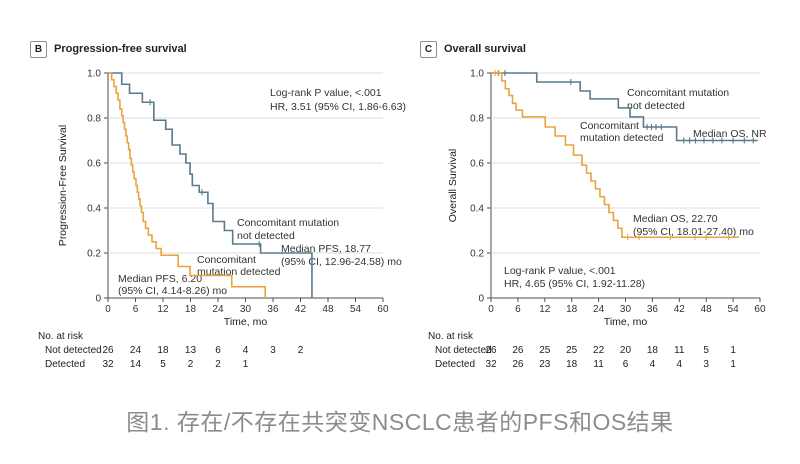  I want to click on pfs-risk-row-detected-label: Detected, so click(65, 364).